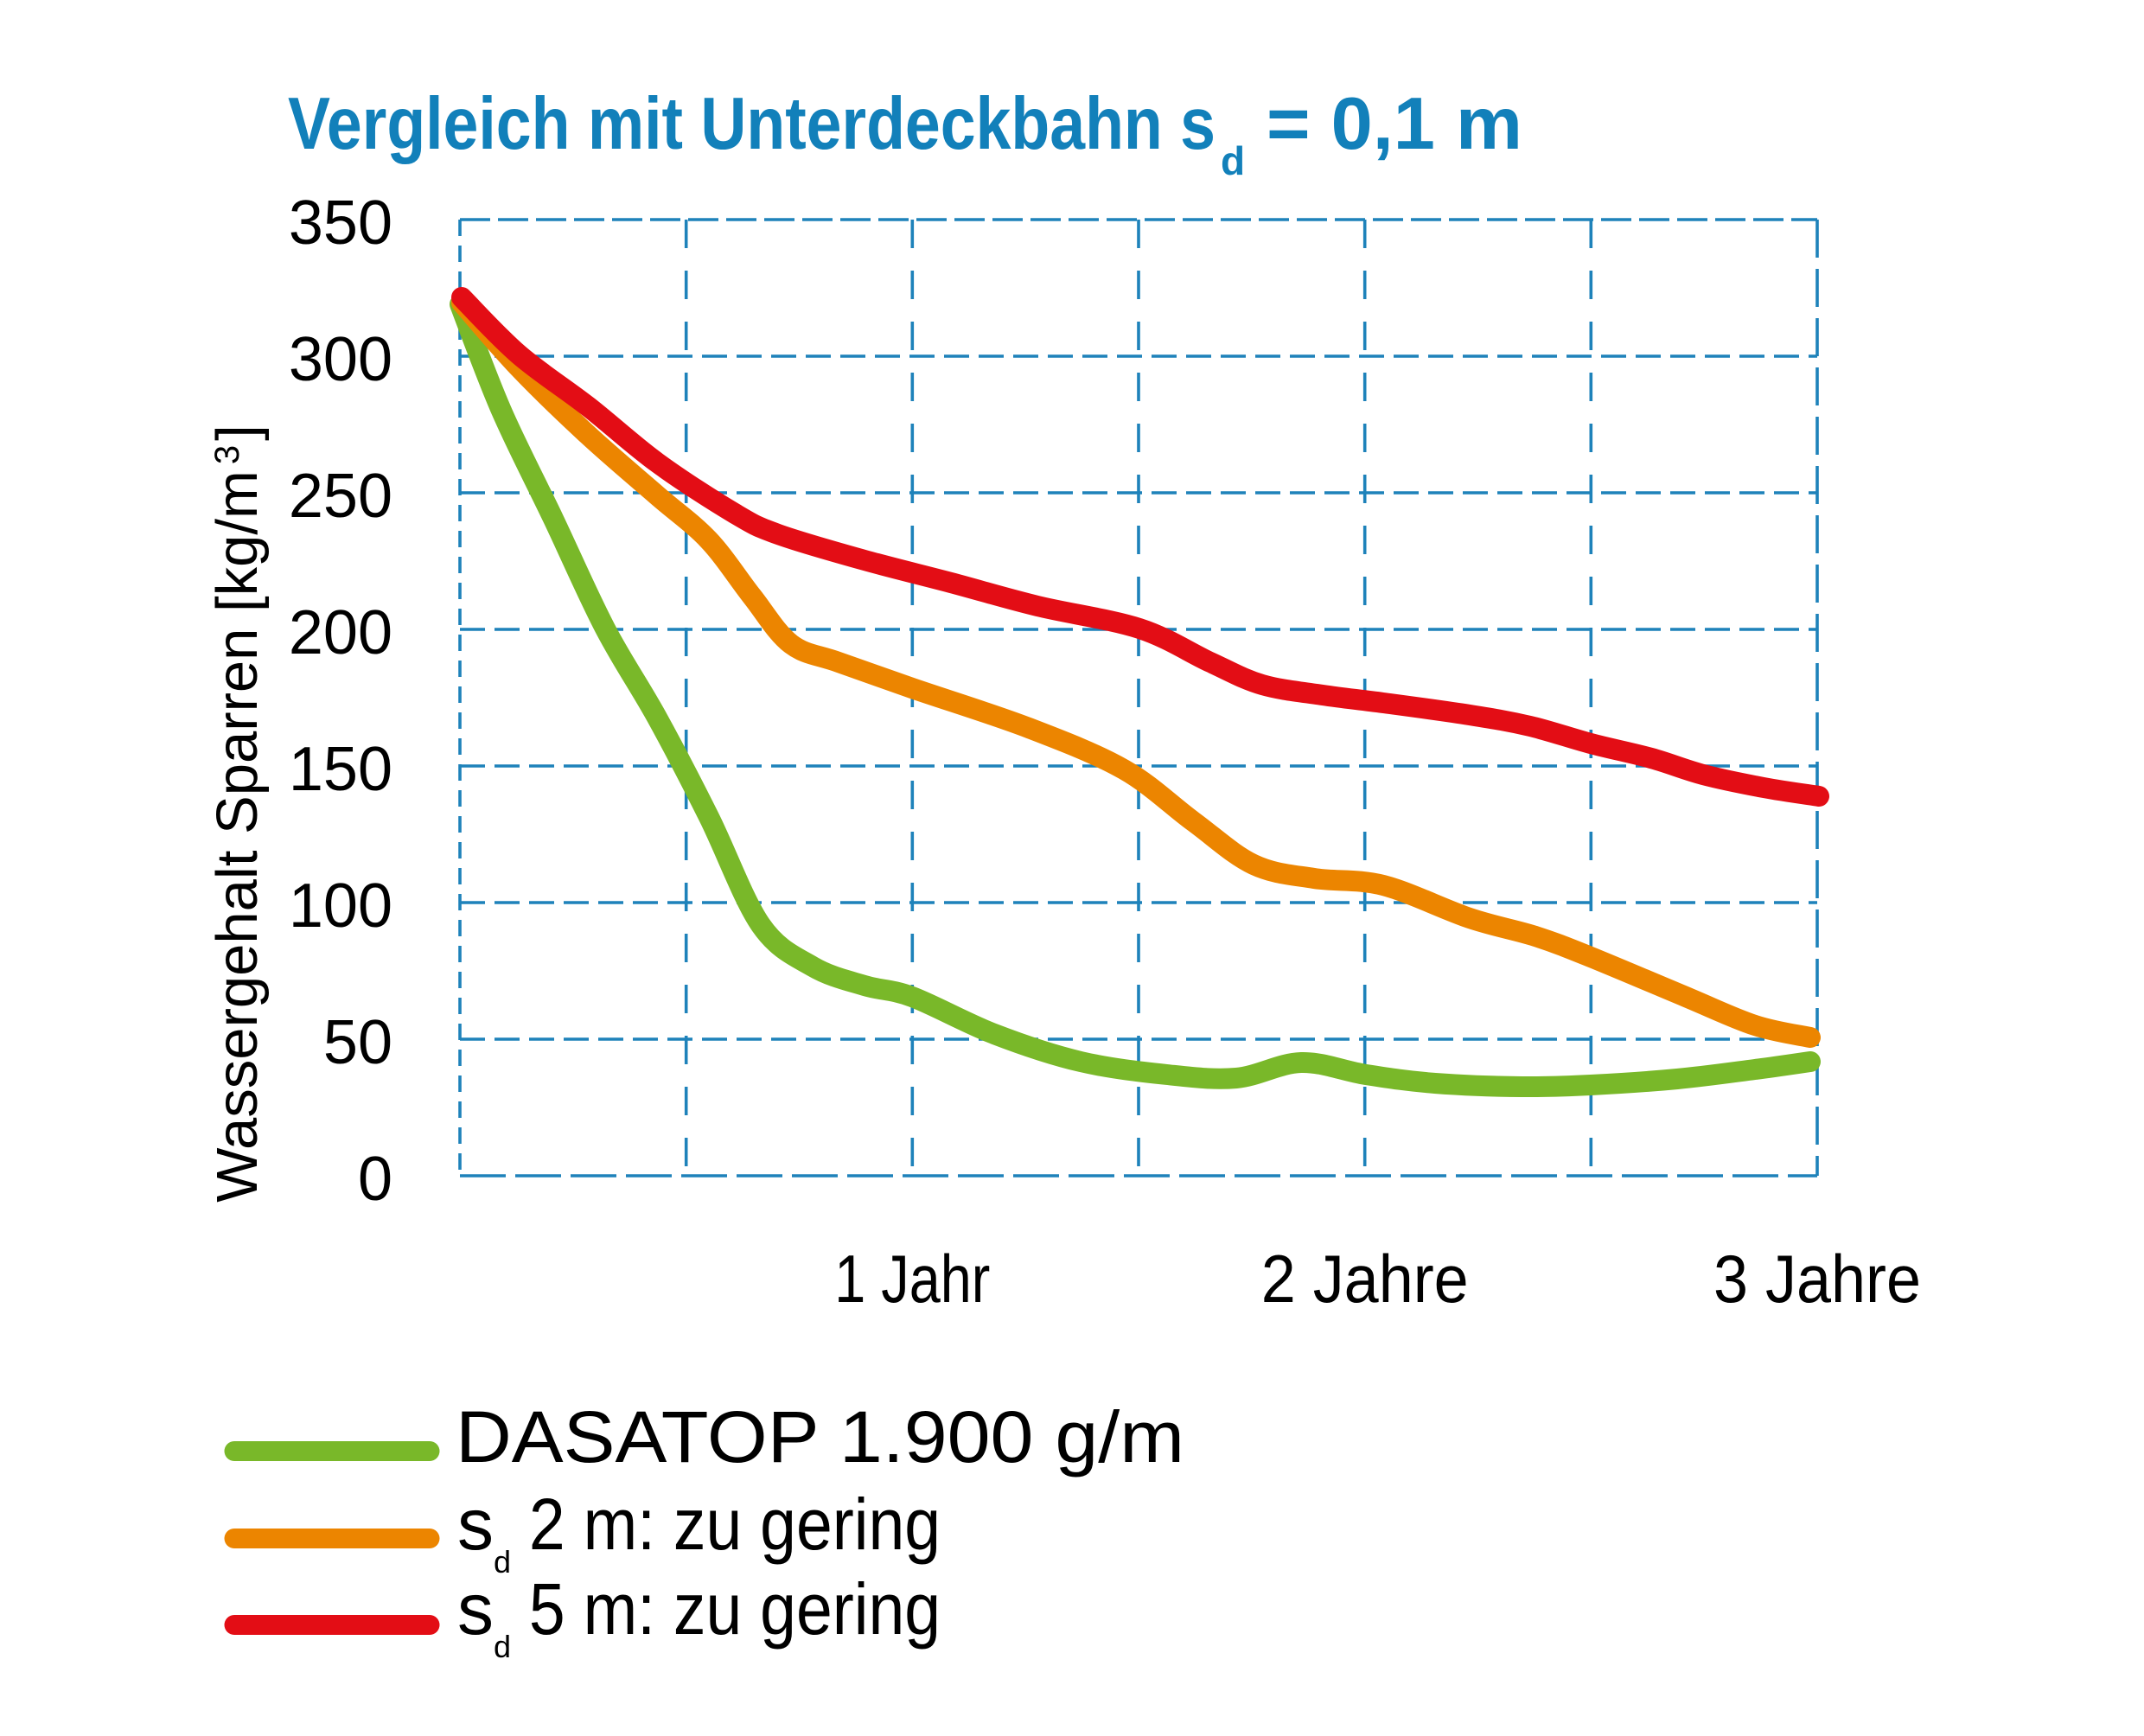 The width and height of the screenshot is (2144, 1736). What do you see at coordinates (1233, 160) in the screenshot?
I see `svg-text: d` at bounding box center [1233, 160].